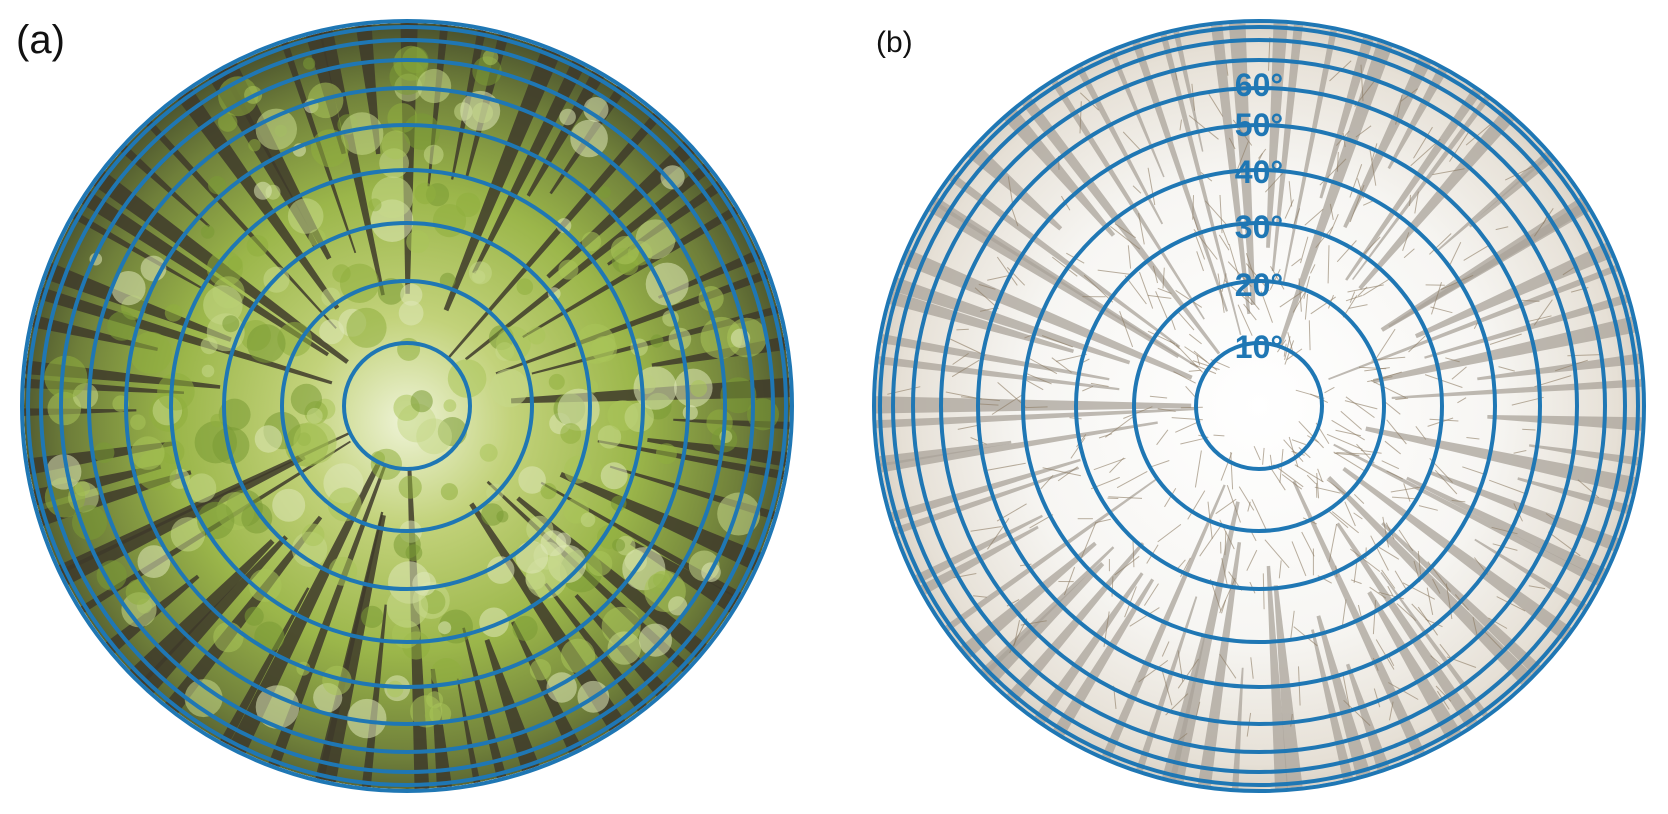  I want to click on zenith-angle-ring, so click(407, 406).